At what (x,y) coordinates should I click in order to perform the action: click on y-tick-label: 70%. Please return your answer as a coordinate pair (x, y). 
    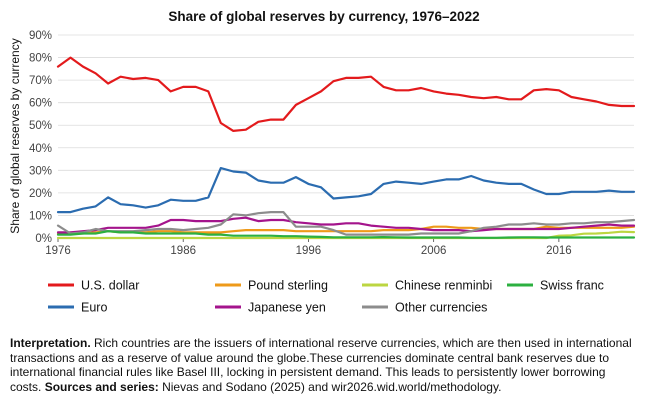
    Looking at the image, I should click on (40, 81).